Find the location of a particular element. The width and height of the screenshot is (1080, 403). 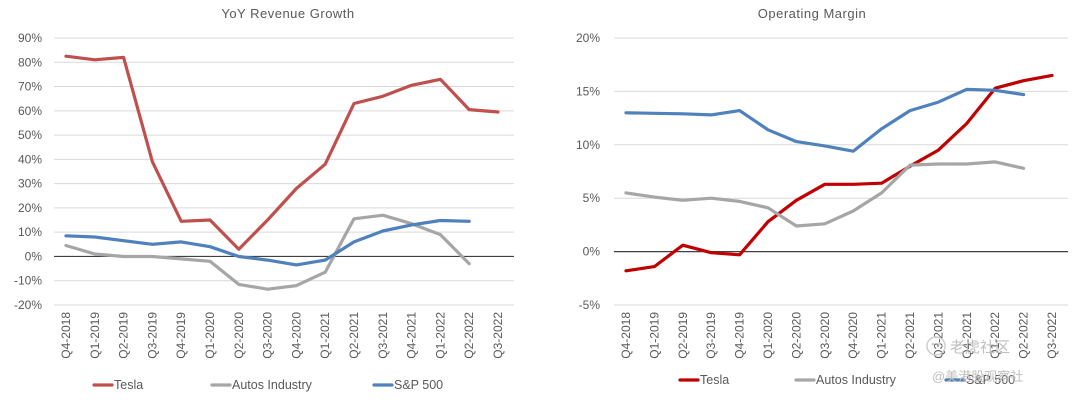

watermark: 老虎社区 @美港股观察社 is located at coordinates (974, 360).